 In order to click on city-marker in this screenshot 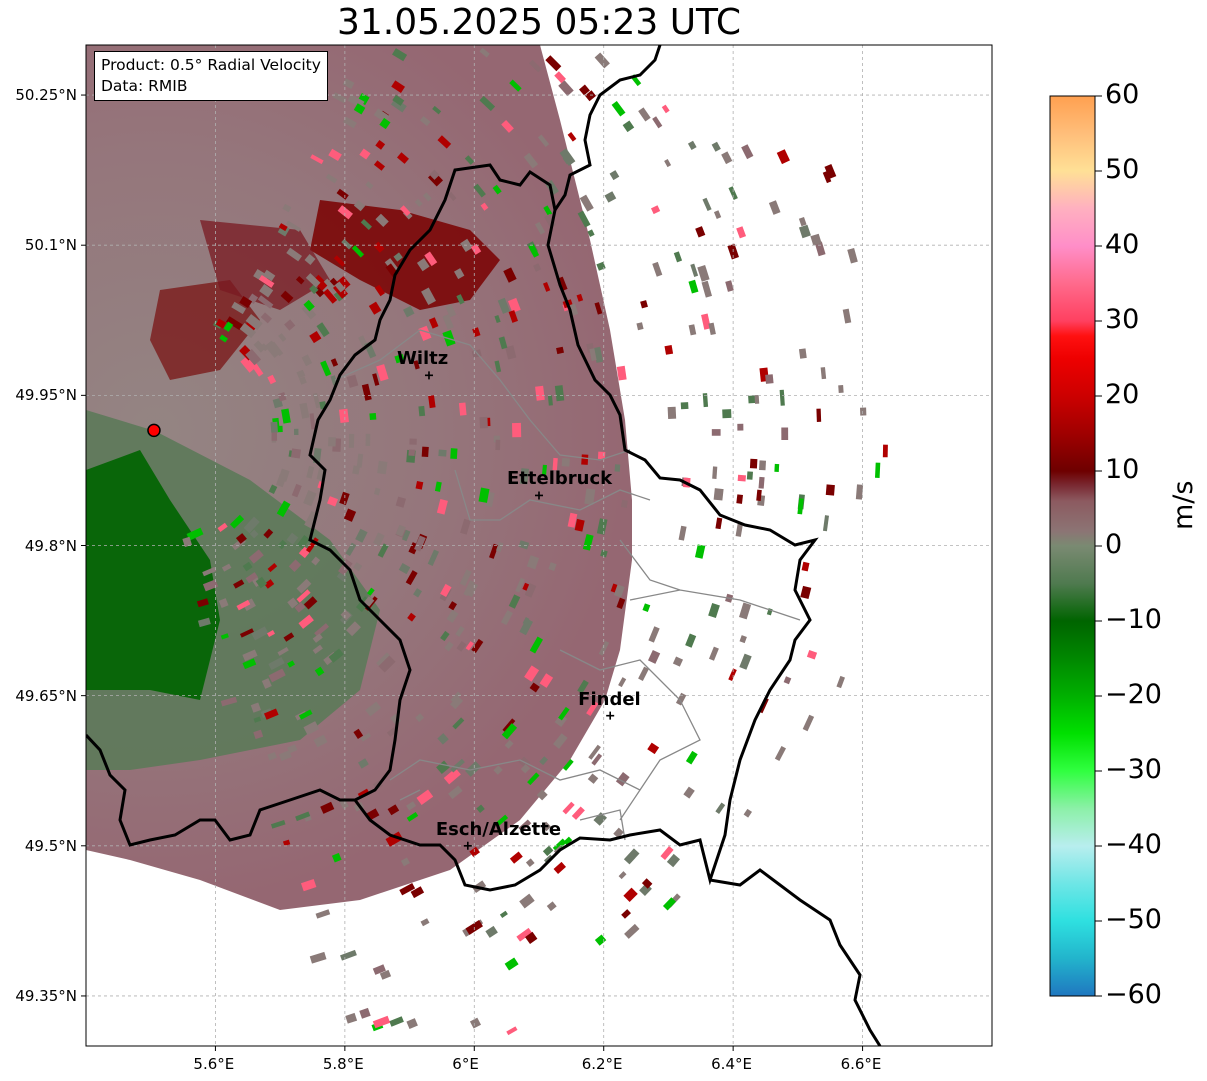, I will do `click(467, 845)`.